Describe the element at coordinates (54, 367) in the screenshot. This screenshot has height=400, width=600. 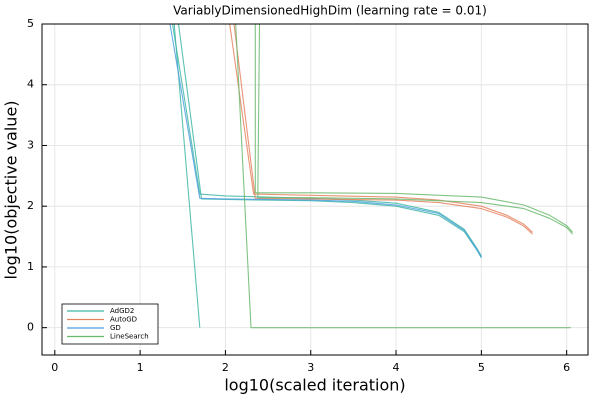
I see `x-tick-label: 0` at that location.